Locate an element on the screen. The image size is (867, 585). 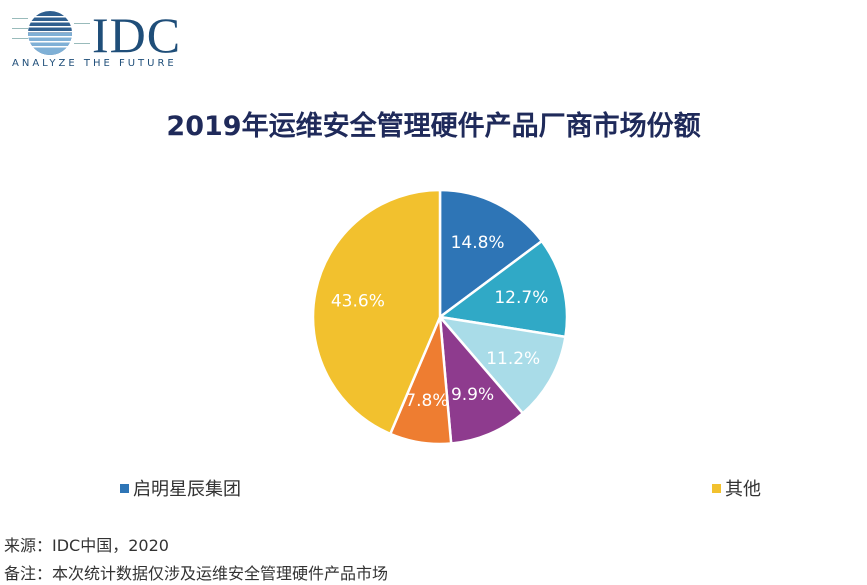
logo-tagline: ANALYZE THE FUTURE is located at coordinates (94, 63).